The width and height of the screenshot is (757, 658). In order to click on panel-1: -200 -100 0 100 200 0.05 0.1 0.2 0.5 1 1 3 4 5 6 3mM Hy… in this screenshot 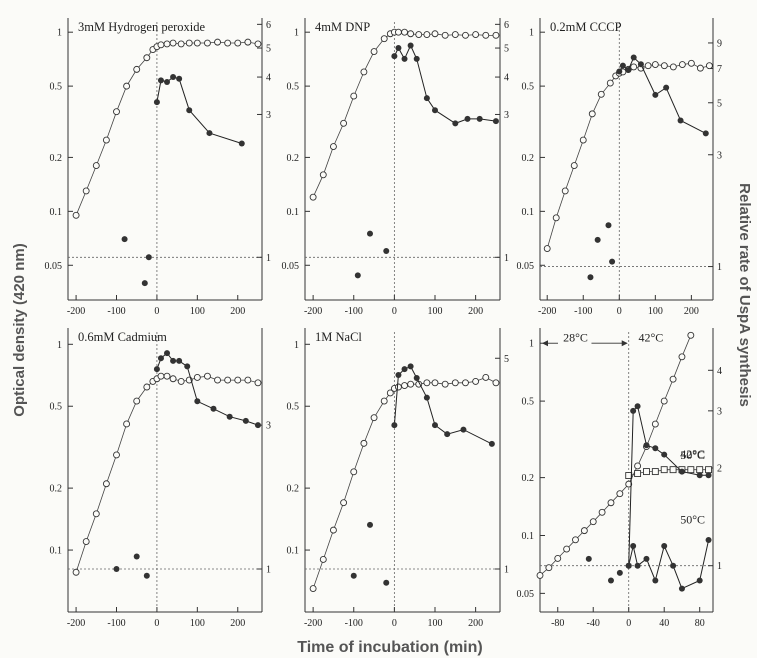, I will do `click(158, 167)`.